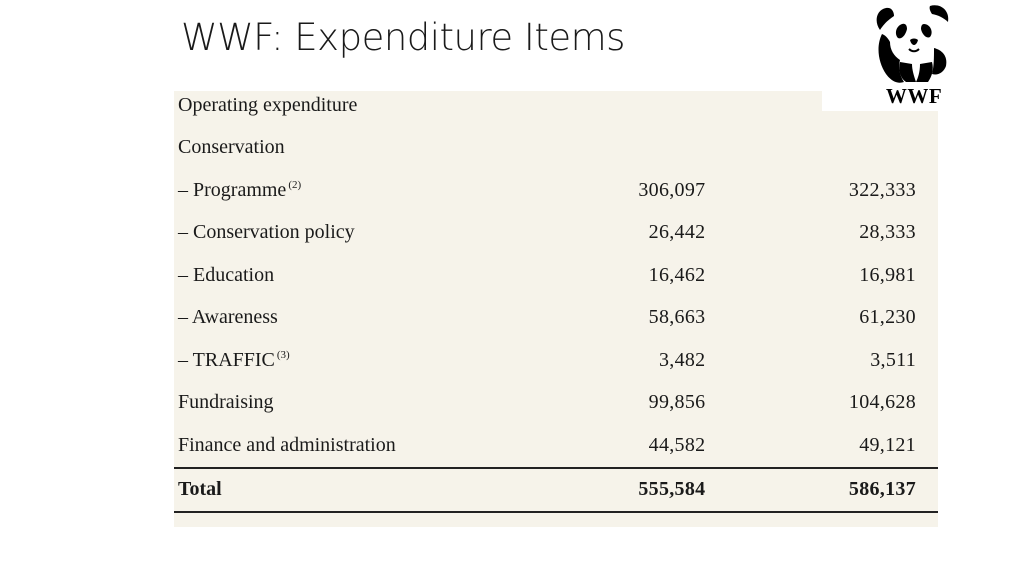 This screenshot has width=1024, height=576. What do you see at coordinates (556, 403) in the screenshot?
I see `table-row: Fundraising 99,856 104,628` at bounding box center [556, 403].